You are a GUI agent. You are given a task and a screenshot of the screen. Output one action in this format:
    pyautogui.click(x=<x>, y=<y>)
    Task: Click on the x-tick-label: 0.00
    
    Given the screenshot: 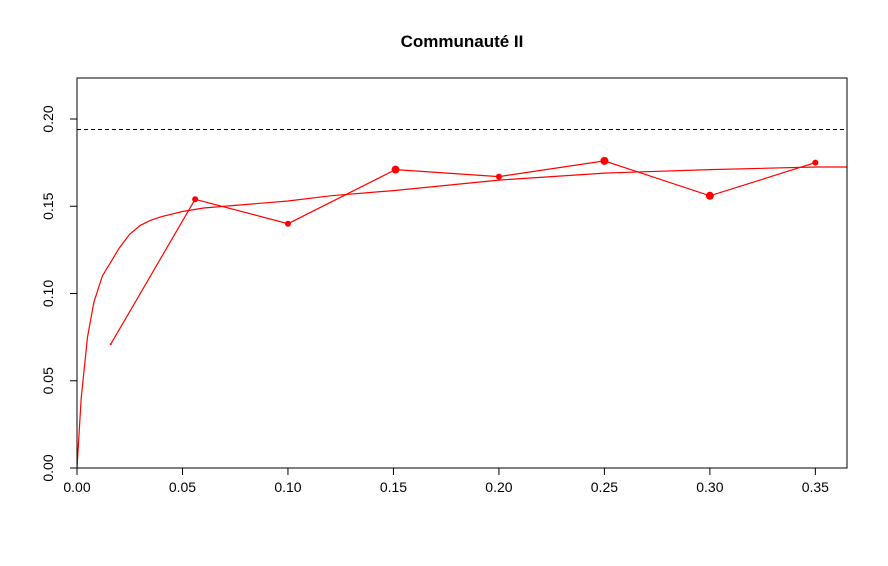 What is the action you would take?
    pyautogui.click(x=76, y=487)
    